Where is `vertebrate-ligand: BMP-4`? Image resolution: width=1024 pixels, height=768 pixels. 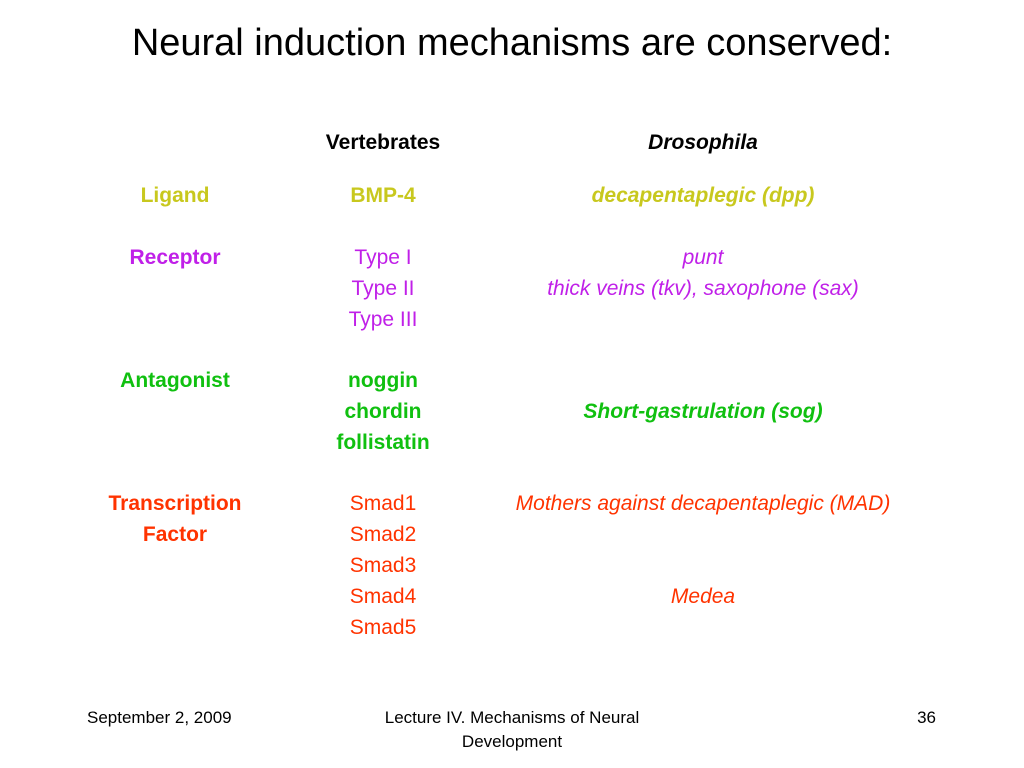
vertebrate-ligand: BMP-4 is located at coordinates (383, 195).